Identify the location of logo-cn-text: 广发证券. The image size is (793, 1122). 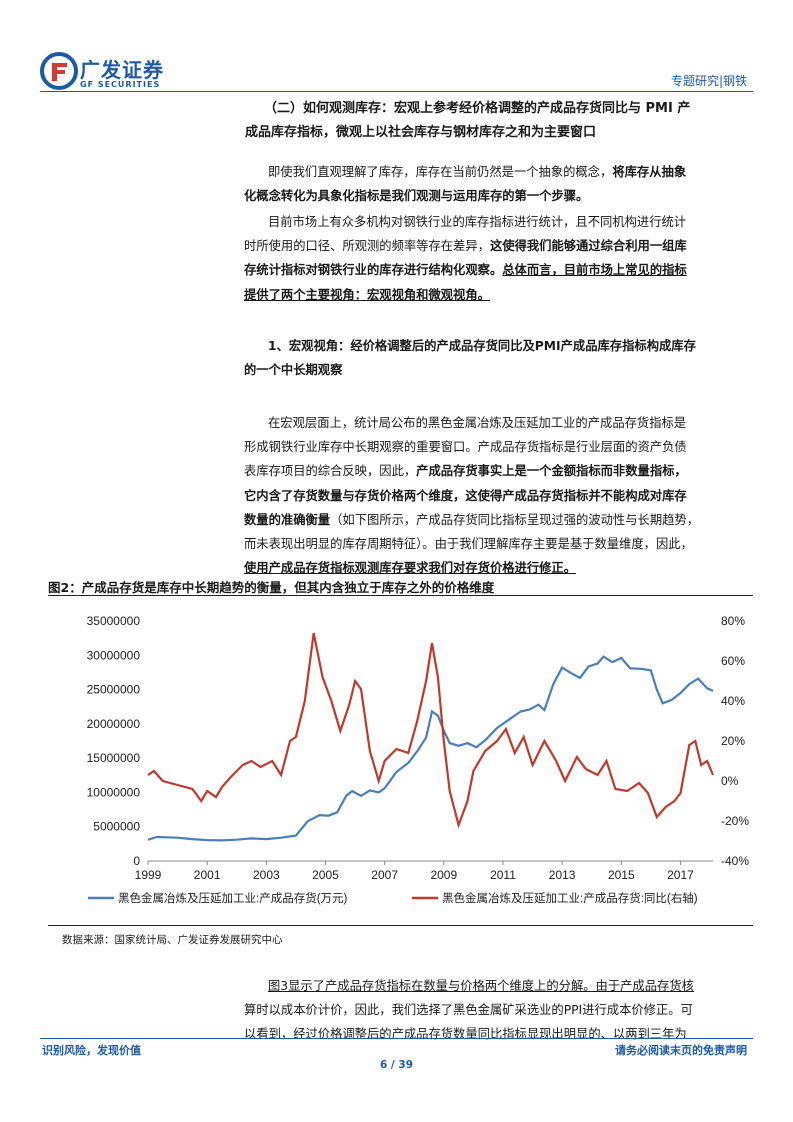
(122, 70).